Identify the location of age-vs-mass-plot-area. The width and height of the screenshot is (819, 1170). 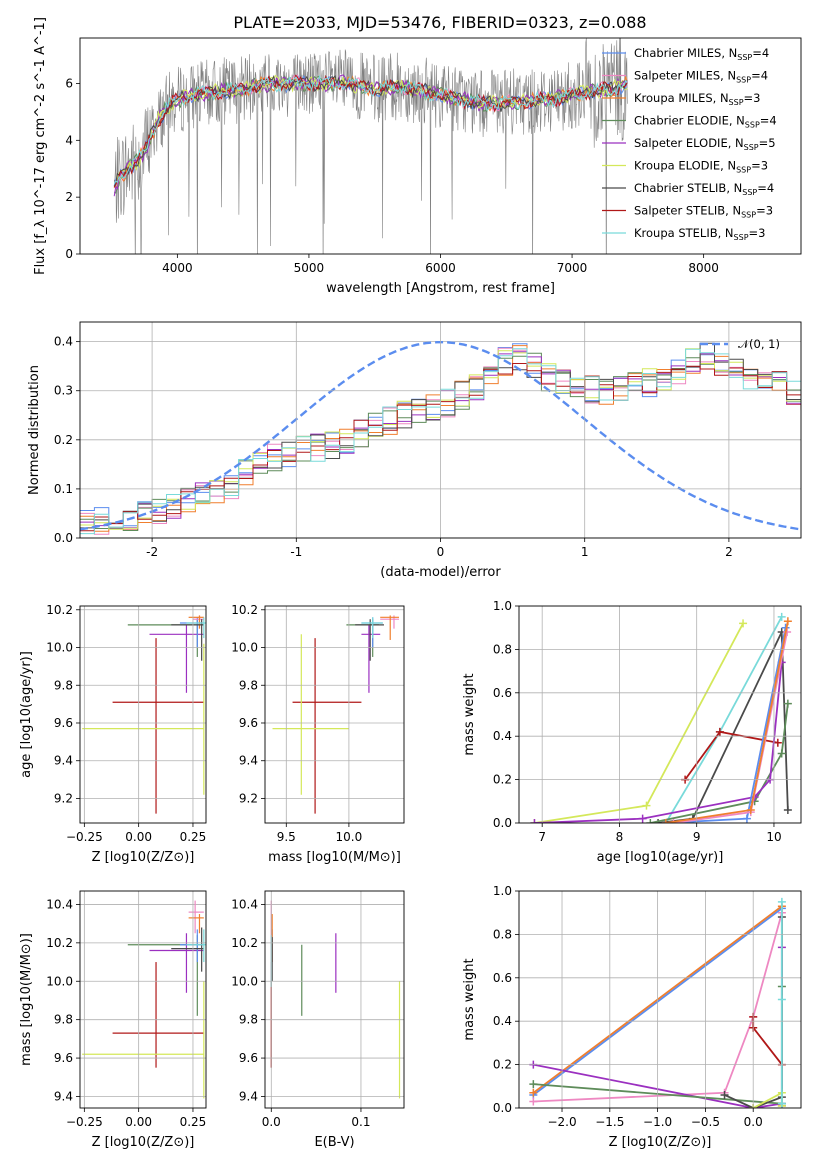
(334, 714).